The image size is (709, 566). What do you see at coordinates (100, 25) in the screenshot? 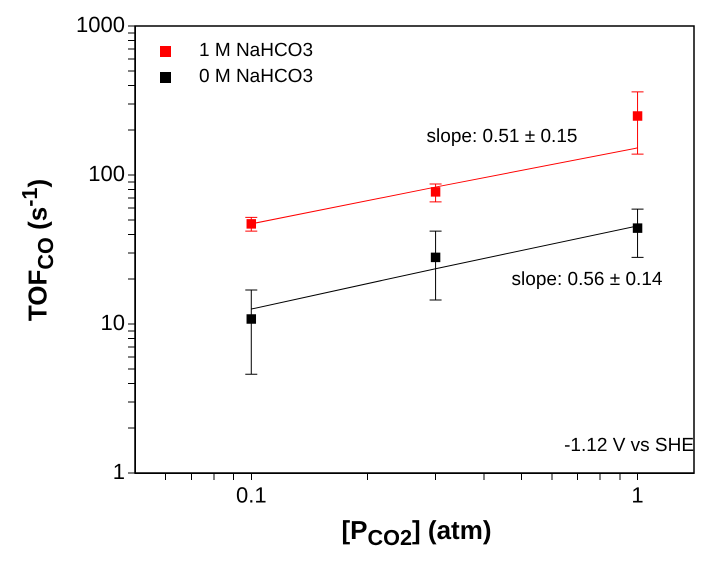
I see `y-tick-label: 1000` at bounding box center [100, 25].